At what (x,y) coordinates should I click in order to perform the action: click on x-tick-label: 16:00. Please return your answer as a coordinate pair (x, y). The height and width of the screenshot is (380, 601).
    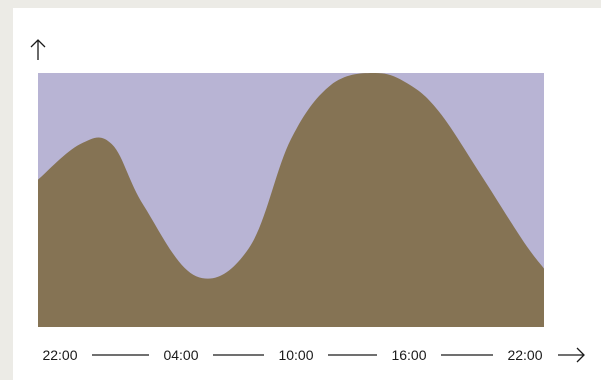
    Looking at the image, I should click on (408, 355).